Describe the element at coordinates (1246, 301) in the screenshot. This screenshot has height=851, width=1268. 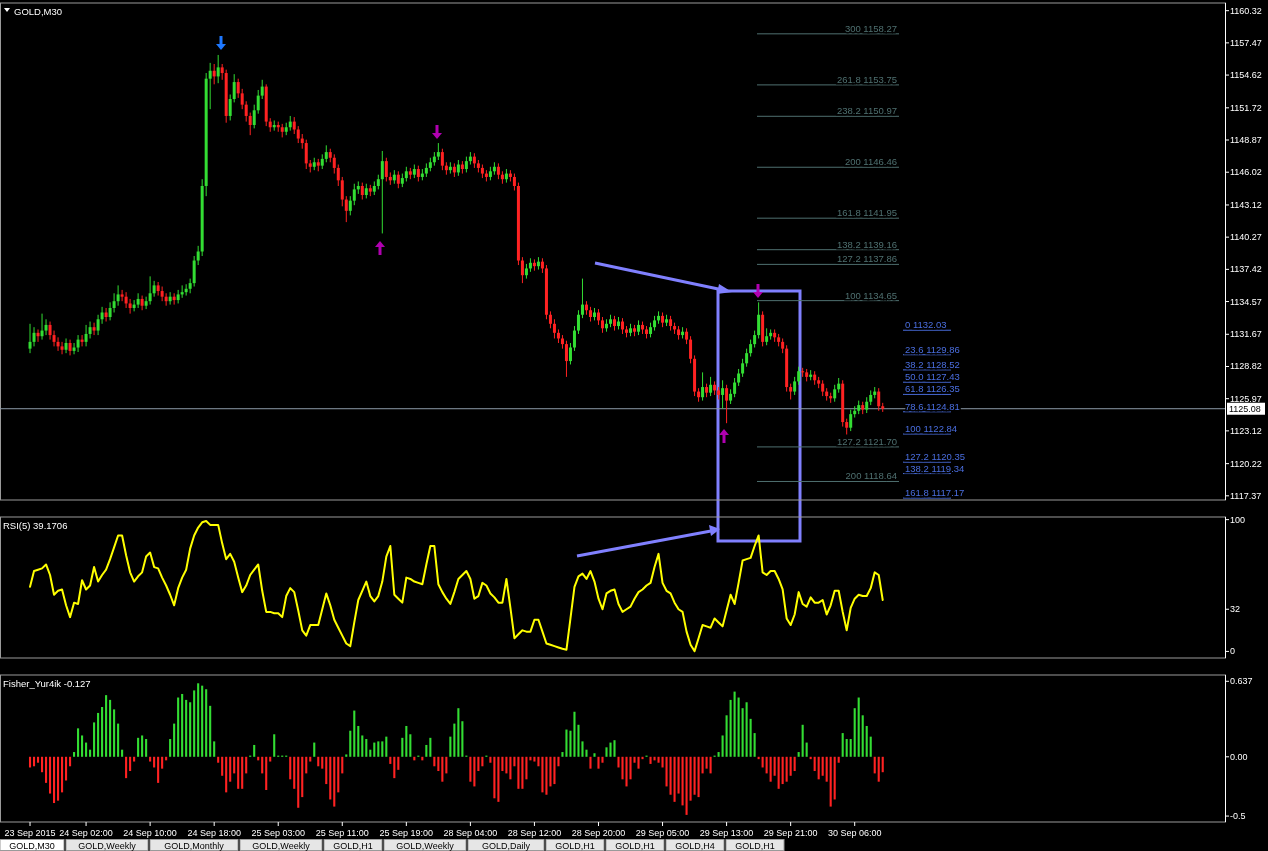
I see `y-tick-label: 1134.57` at that location.